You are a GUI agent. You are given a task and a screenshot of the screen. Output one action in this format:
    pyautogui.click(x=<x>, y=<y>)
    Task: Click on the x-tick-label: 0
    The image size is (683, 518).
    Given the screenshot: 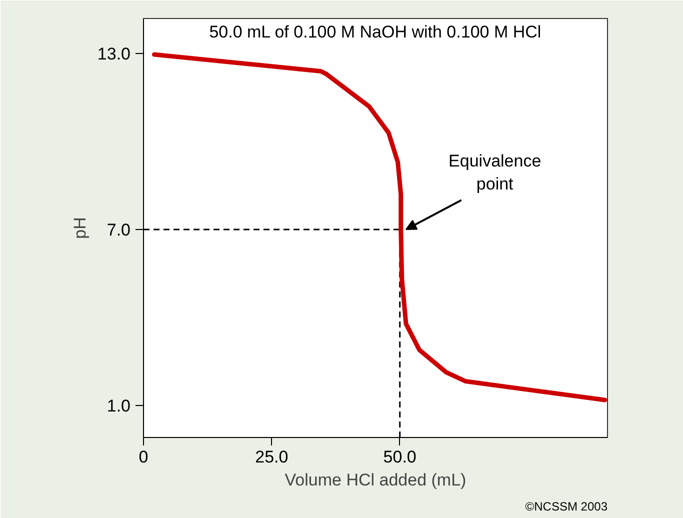 What is the action you would take?
    pyautogui.click(x=143, y=457)
    